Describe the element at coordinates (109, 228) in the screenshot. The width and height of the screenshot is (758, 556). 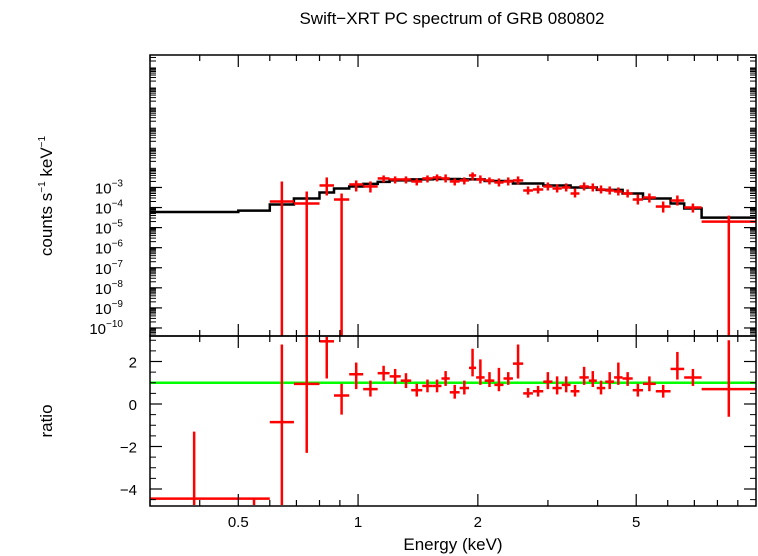
I see `spectrum-y-tick-label-2: 10⁻⁵` at that location.